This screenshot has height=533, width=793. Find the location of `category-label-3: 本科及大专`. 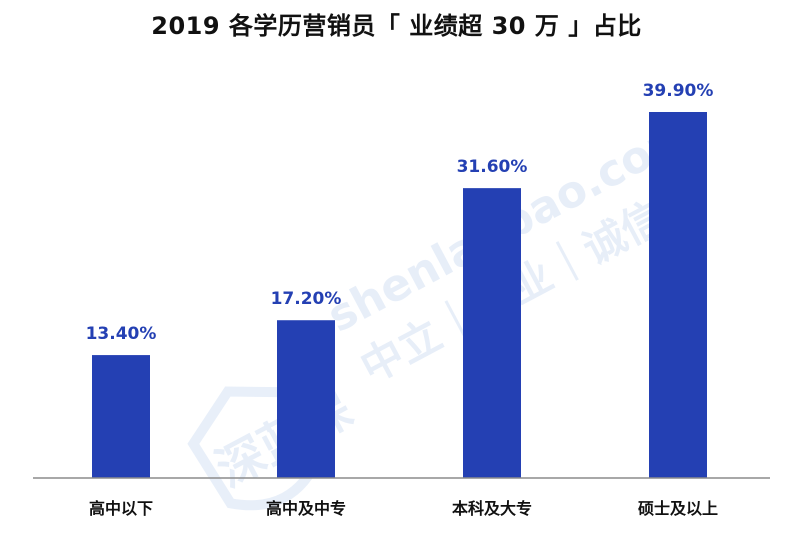

category-label-3: 本科及大专 is located at coordinates (492, 508).